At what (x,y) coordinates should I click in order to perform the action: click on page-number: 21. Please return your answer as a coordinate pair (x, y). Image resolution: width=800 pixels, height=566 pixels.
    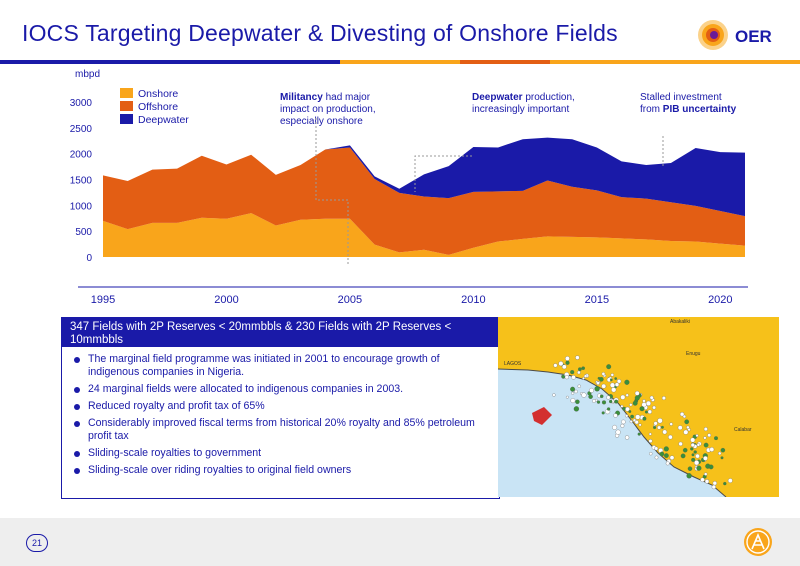
    Looking at the image, I should click on (37, 543).